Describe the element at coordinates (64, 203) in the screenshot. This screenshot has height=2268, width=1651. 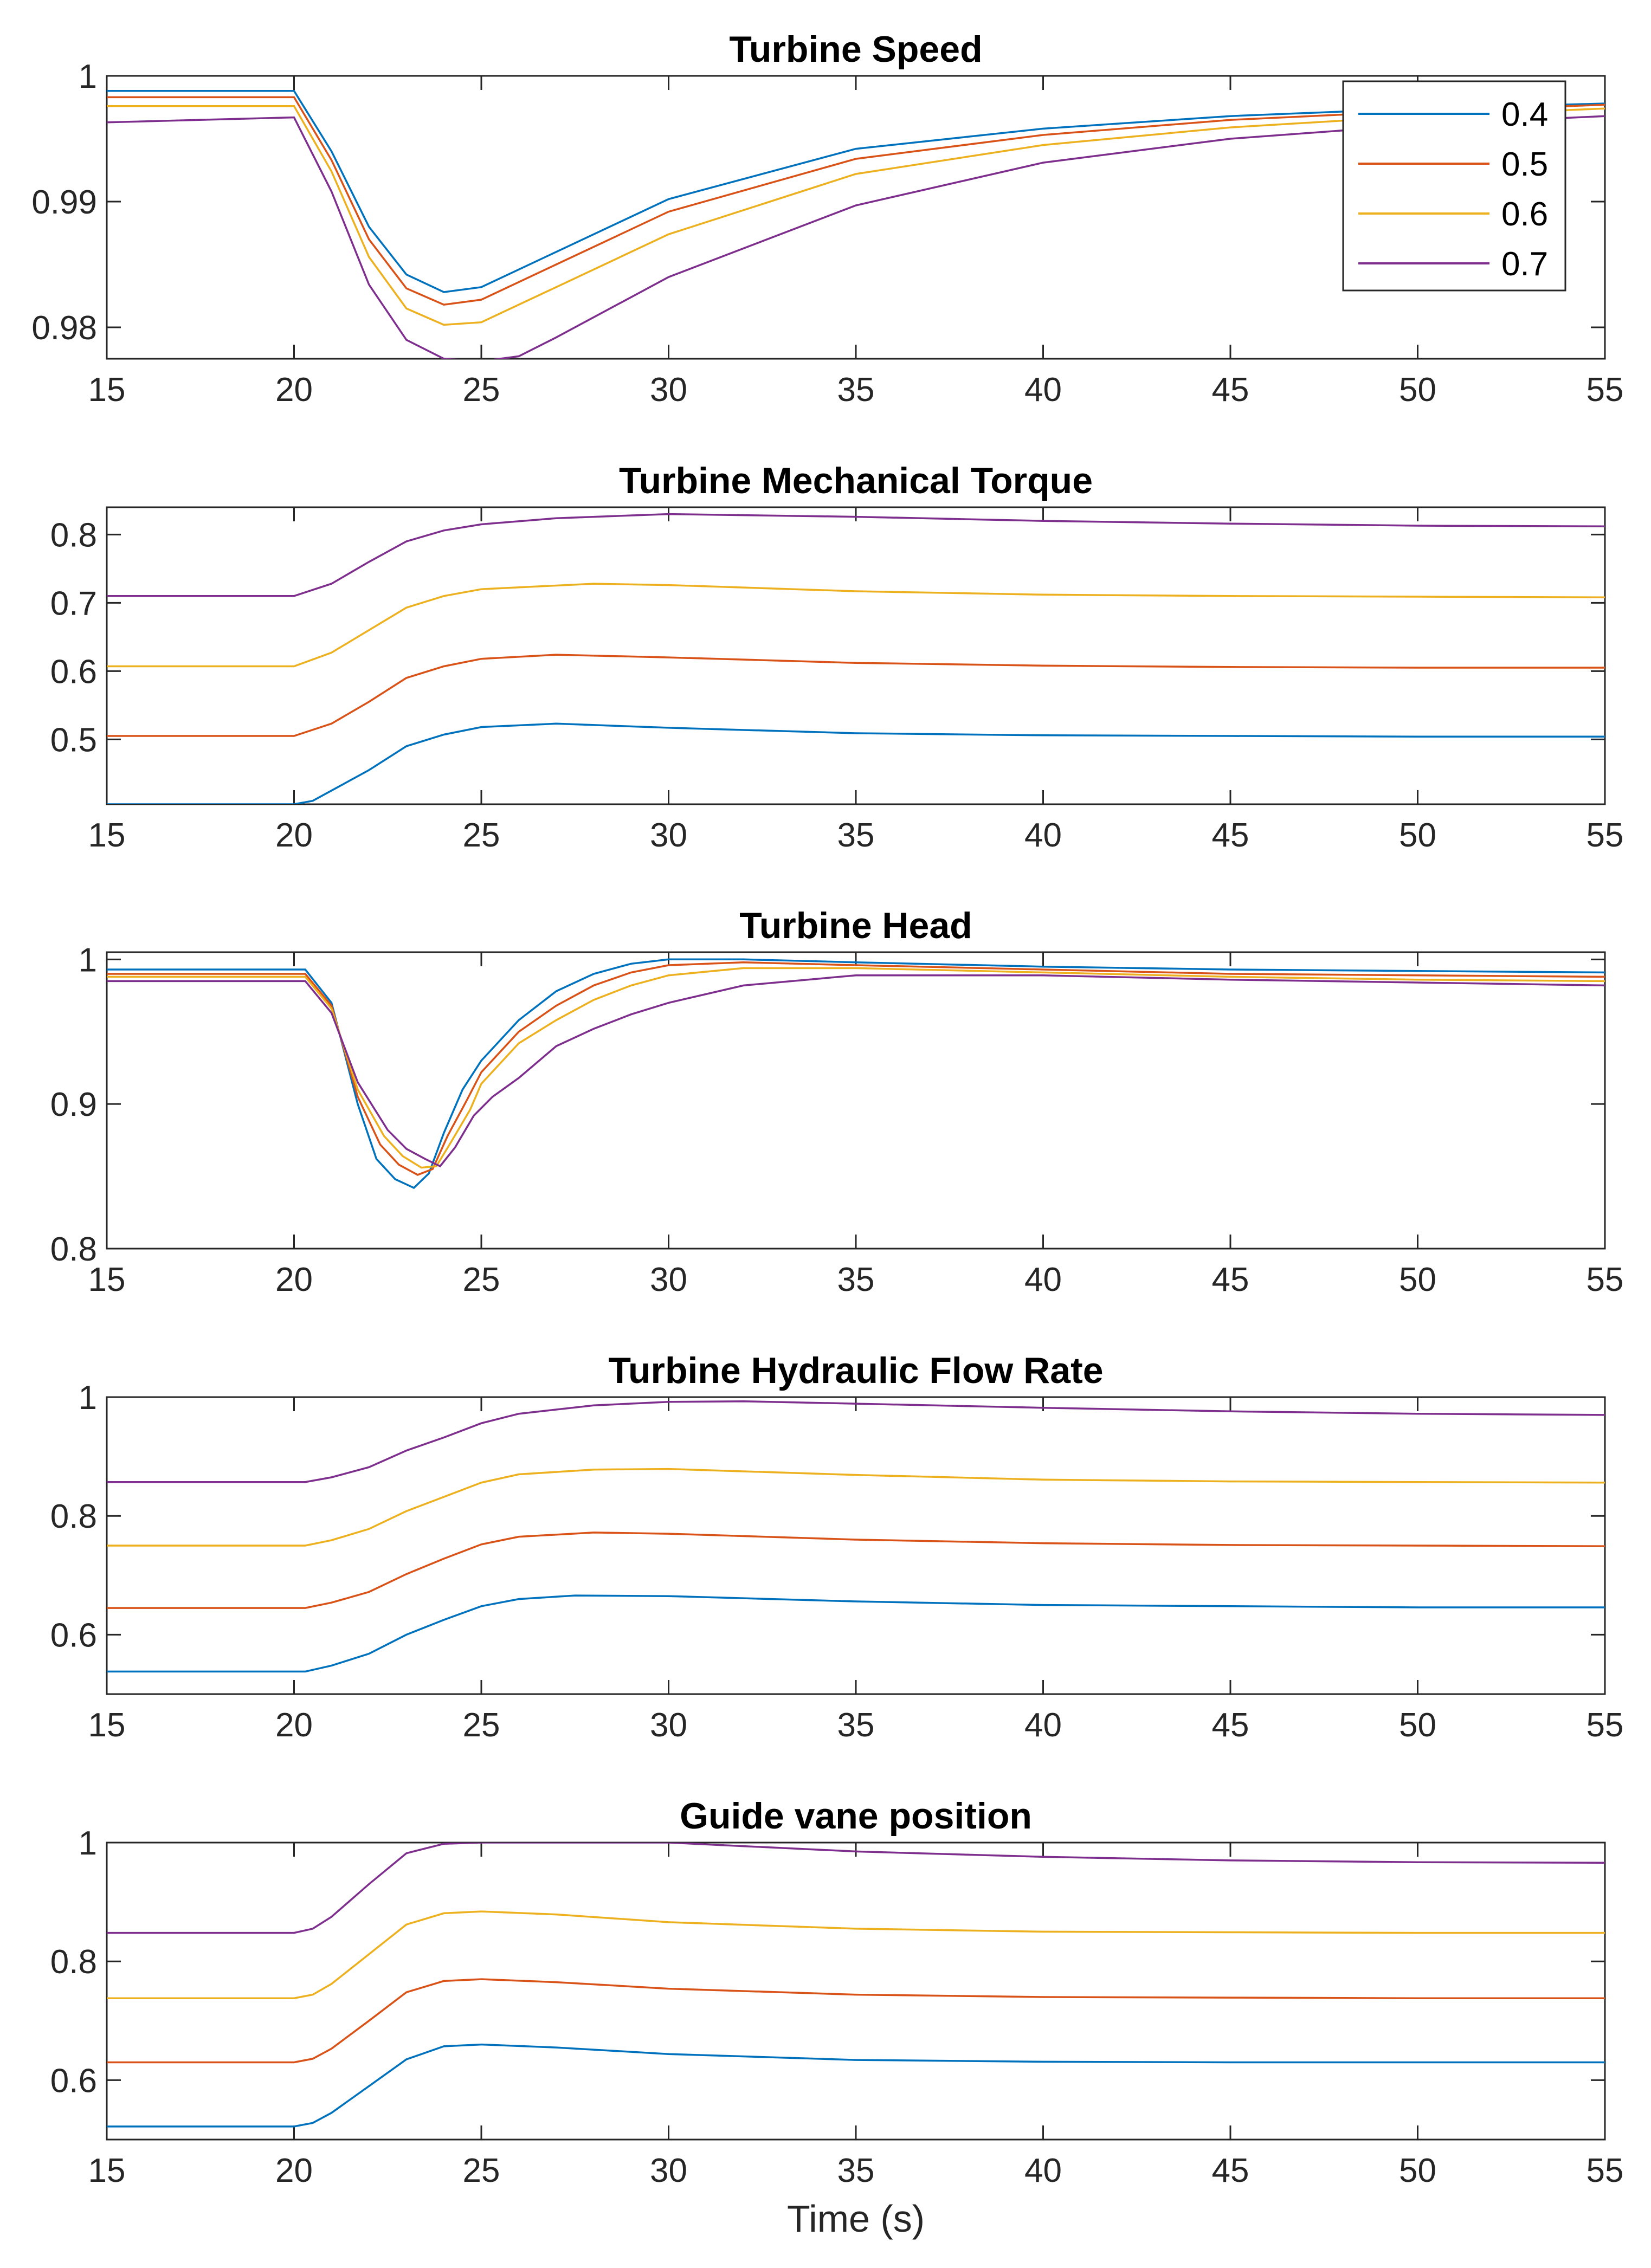
I see `y-tick-label: 0.99` at that location.